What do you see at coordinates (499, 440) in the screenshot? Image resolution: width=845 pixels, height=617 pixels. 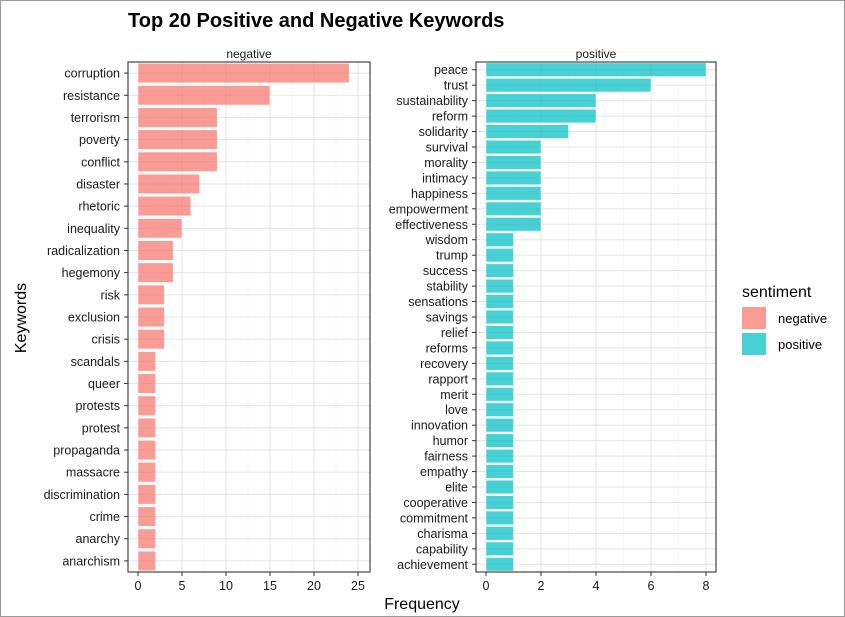 I see `bar-positive-humor` at bounding box center [499, 440].